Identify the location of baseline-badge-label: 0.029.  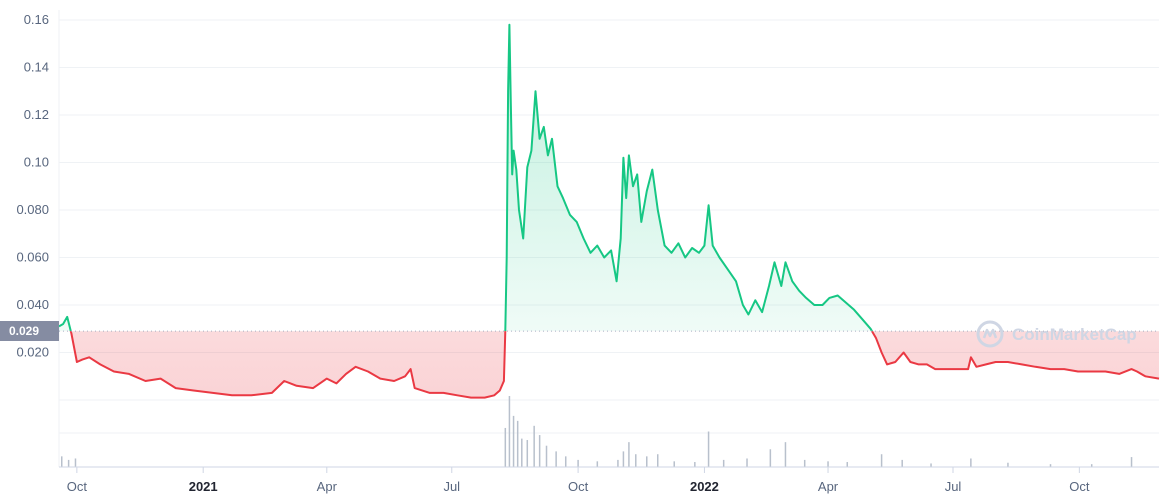
(24, 331).